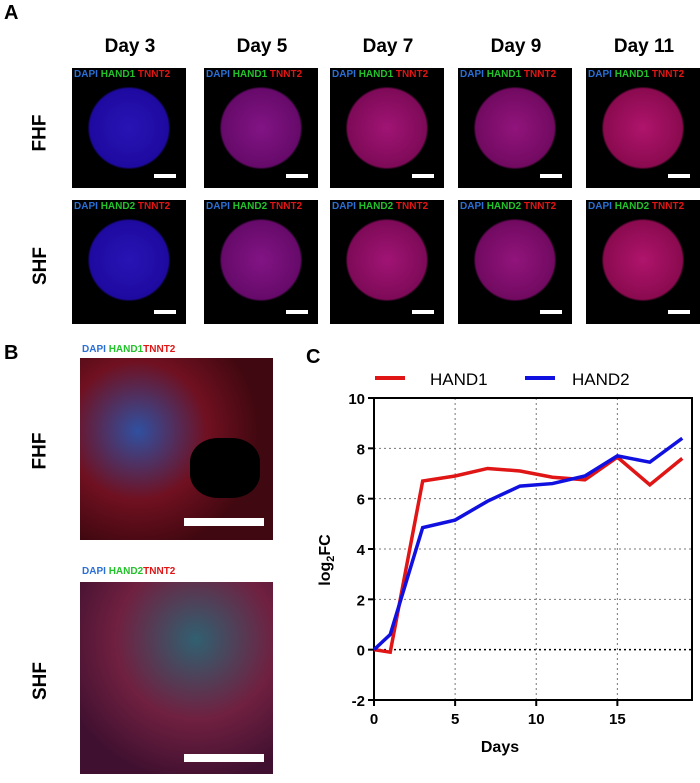 This screenshot has height=783, width=700. I want to click on spheroid-image-fhf-day3: DAPI HAND1 TNNT2, so click(129, 128).